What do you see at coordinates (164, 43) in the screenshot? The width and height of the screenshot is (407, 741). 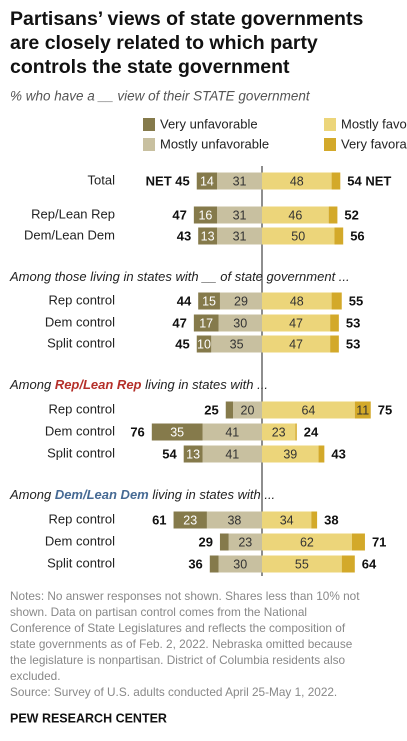 I see `chart-title: are closely related to which party` at bounding box center [164, 43].